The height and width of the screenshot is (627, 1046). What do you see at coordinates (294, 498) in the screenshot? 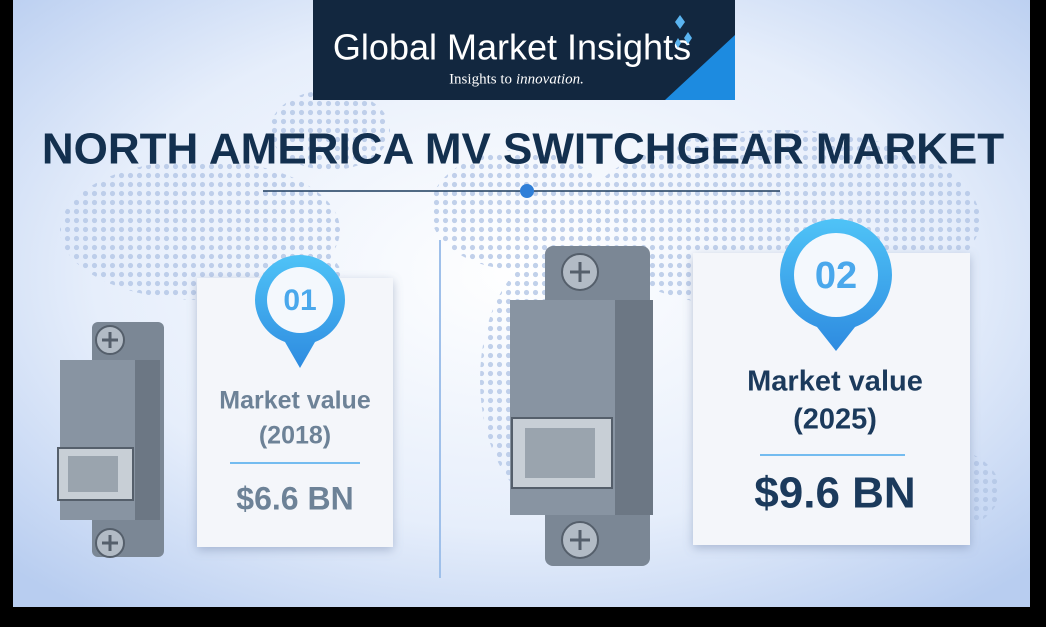
I see `card-value: $6.6 BN` at bounding box center [294, 498].